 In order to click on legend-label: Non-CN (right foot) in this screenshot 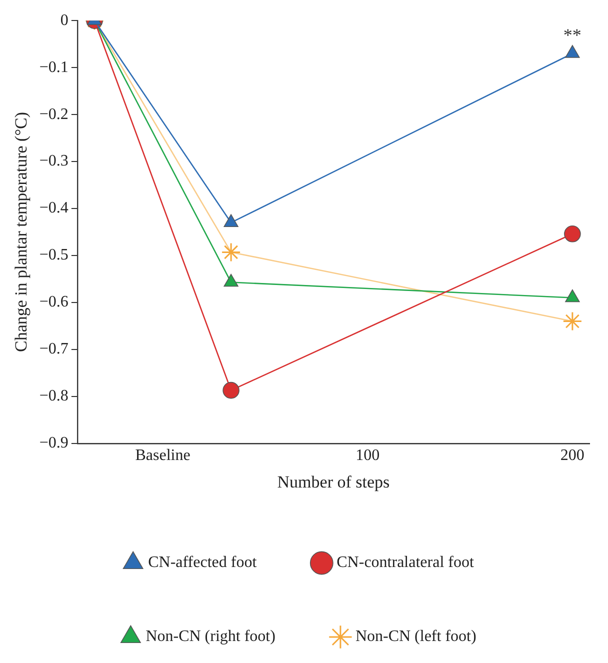, I will do `click(211, 637)`.